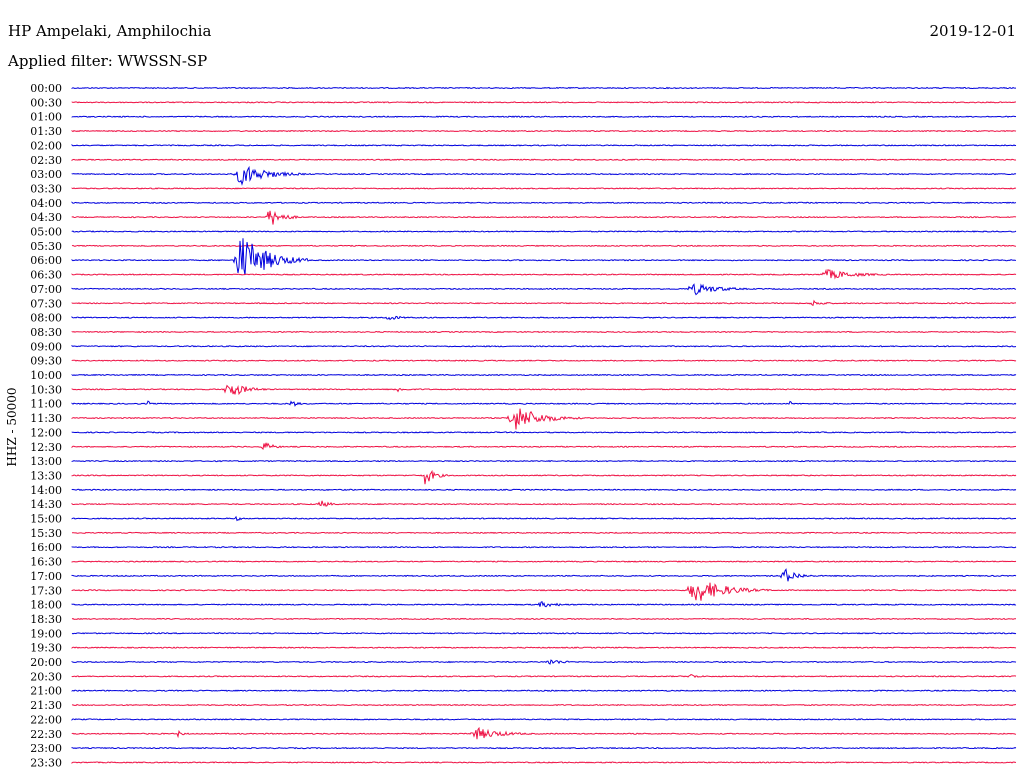  What do you see at coordinates (544, 647) in the screenshot?
I see `trace-line-1930` at bounding box center [544, 647].